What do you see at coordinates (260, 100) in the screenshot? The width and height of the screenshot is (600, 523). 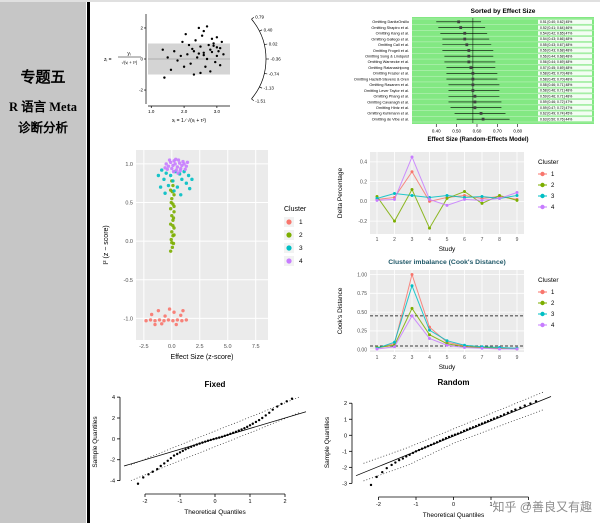 I see `svg-text: -1.51` at bounding box center [260, 100].